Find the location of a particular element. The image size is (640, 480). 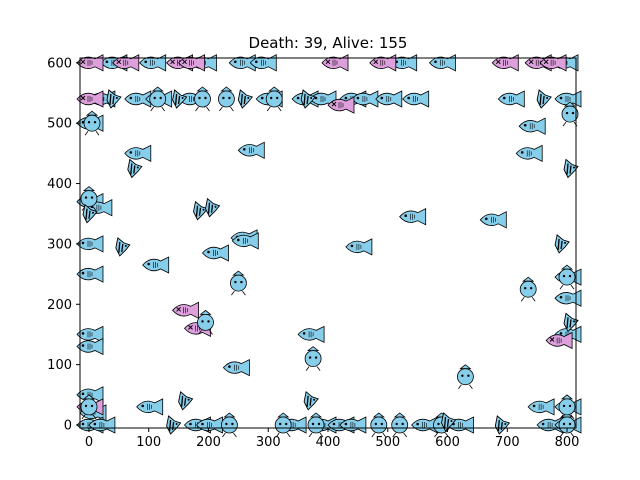

y-tick-label: 400 is located at coordinates (59, 184).